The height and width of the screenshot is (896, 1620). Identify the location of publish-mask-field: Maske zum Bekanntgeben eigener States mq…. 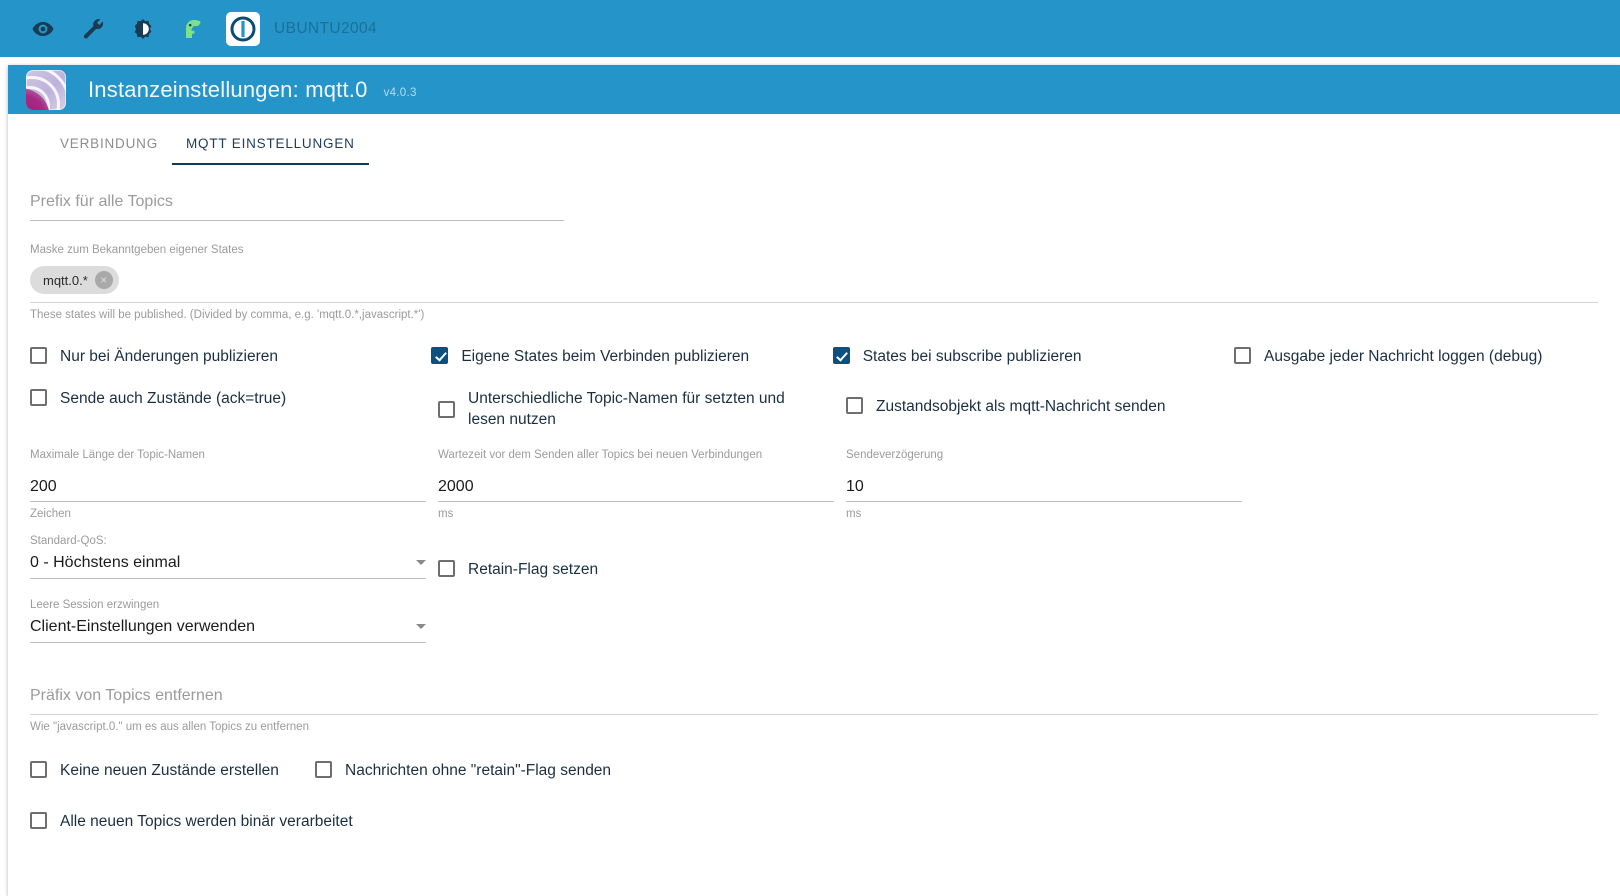
(814, 282).